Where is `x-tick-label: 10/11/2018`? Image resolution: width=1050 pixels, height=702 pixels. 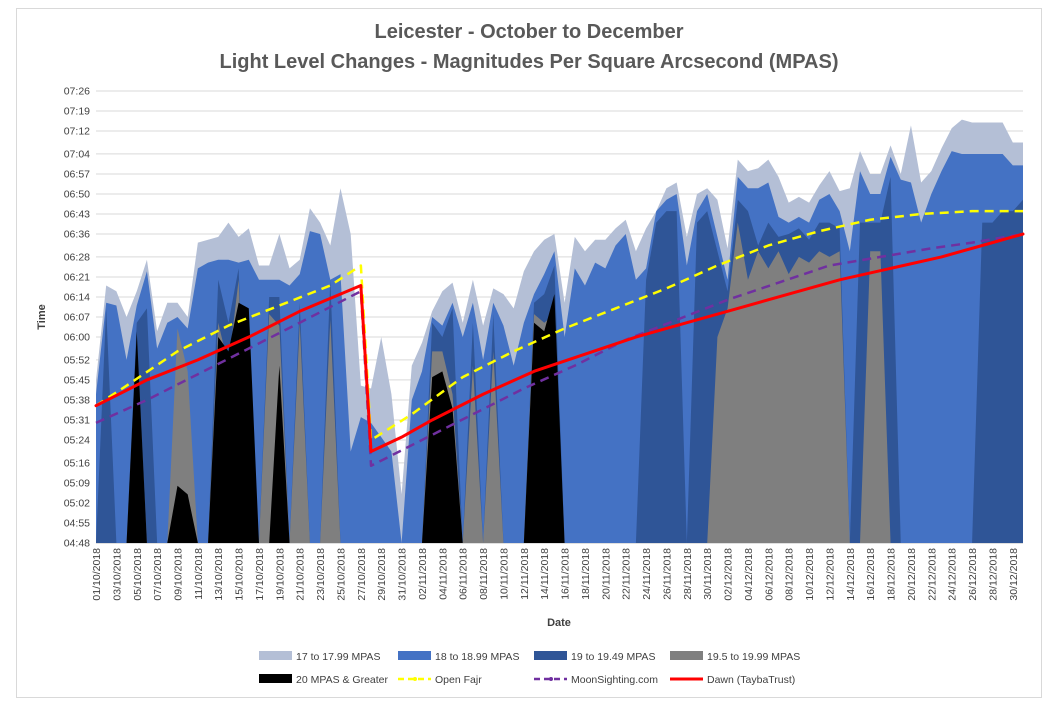
x-tick-label: 10/11/2018 is located at coordinates (504, 574).